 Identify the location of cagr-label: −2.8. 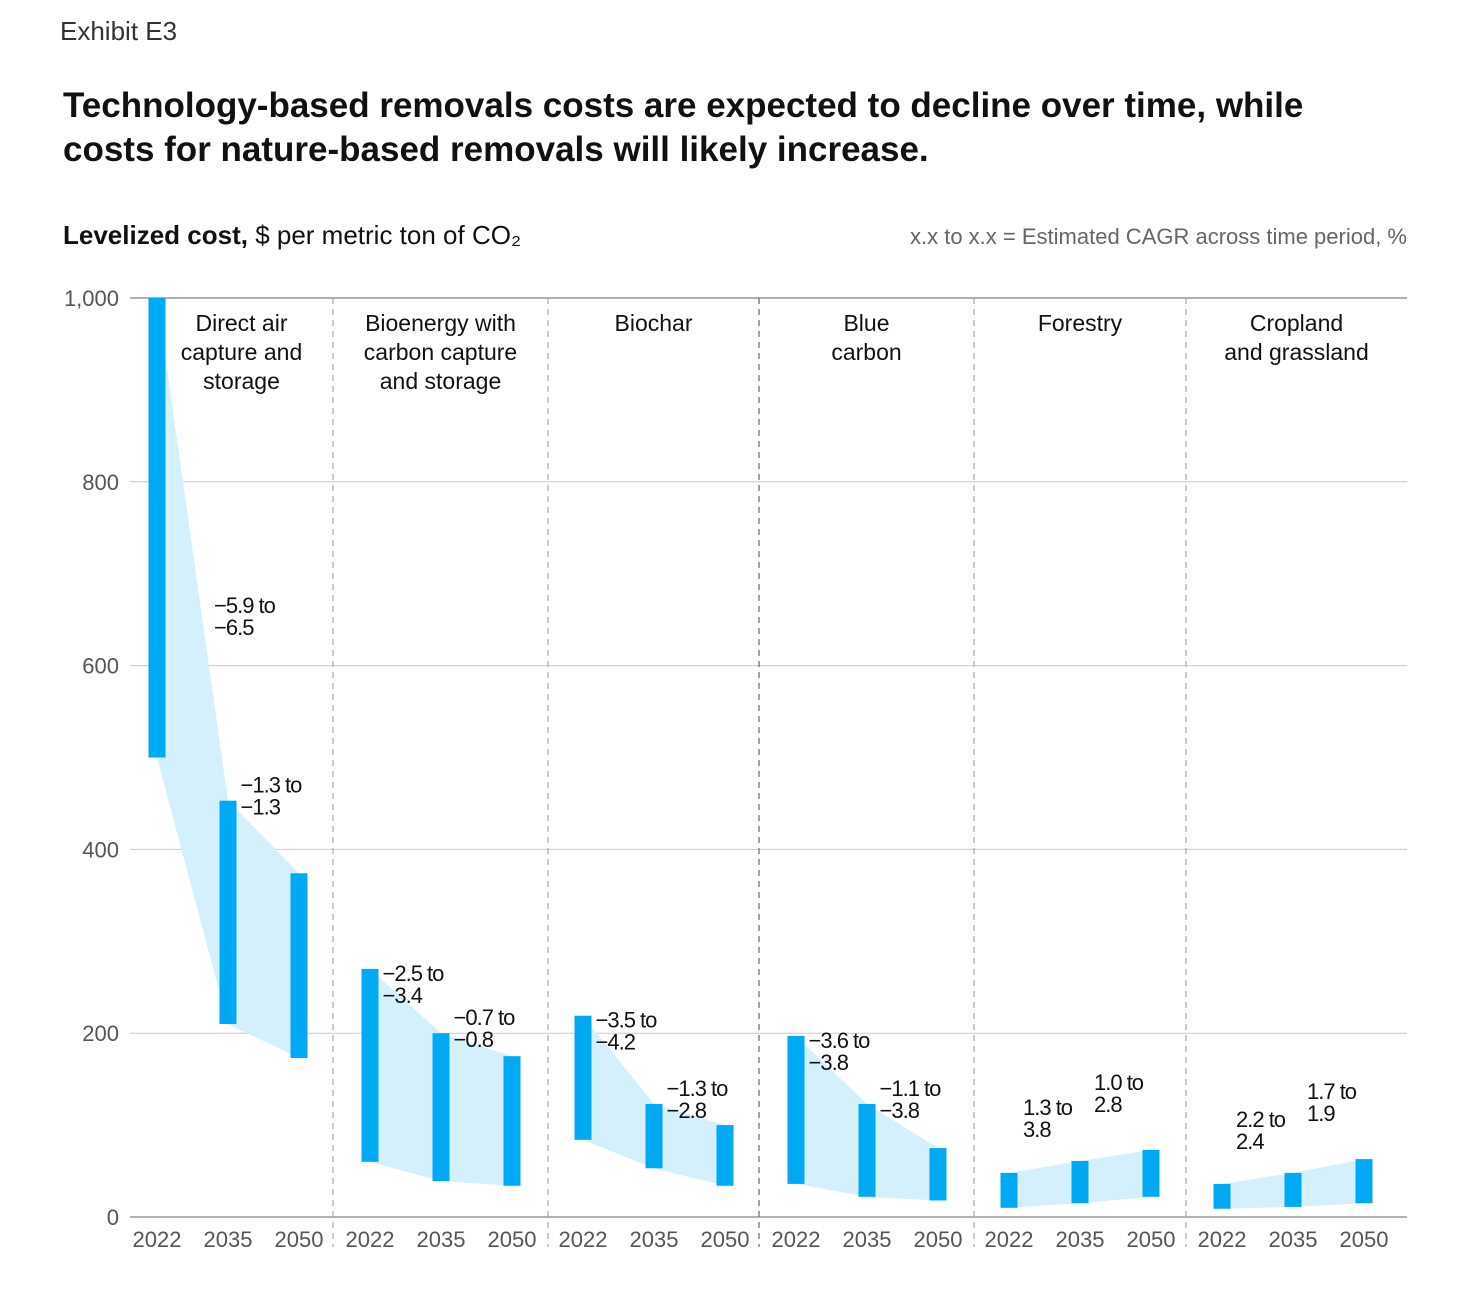
(687, 1110).